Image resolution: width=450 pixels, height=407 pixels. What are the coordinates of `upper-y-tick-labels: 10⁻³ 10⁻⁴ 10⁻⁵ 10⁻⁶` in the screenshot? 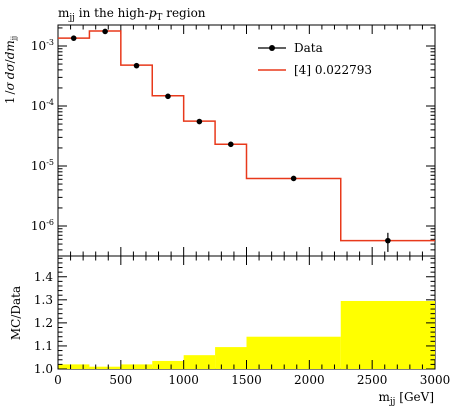 It's located at (42, 135).